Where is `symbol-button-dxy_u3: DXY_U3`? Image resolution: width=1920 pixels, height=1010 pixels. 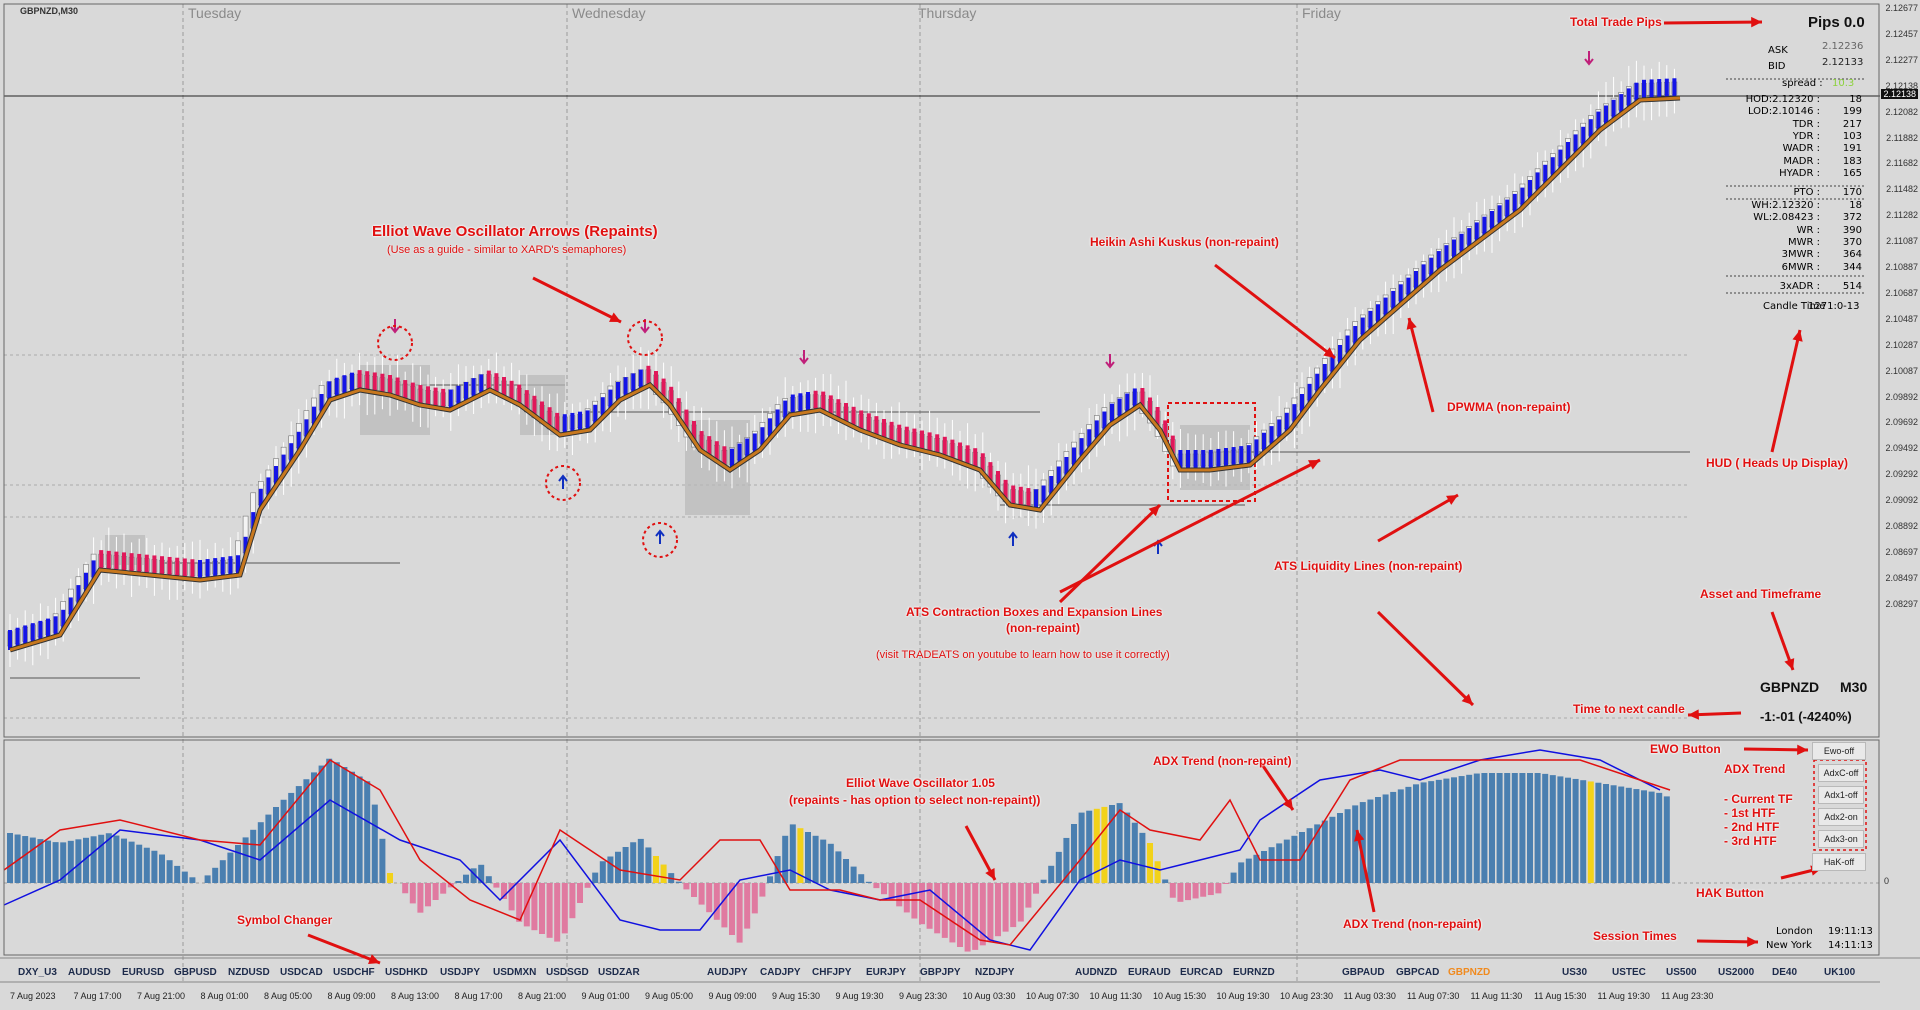
symbol-button-dxy_u3: DXY_U3 is located at coordinates (37, 972).